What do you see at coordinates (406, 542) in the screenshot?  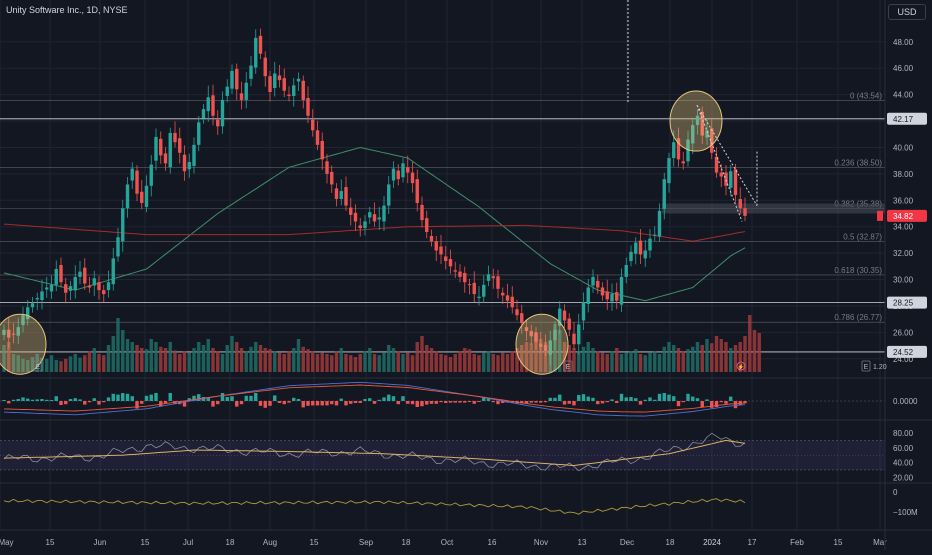 I see `x-axis-label: 18` at bounding box center [406, 542].